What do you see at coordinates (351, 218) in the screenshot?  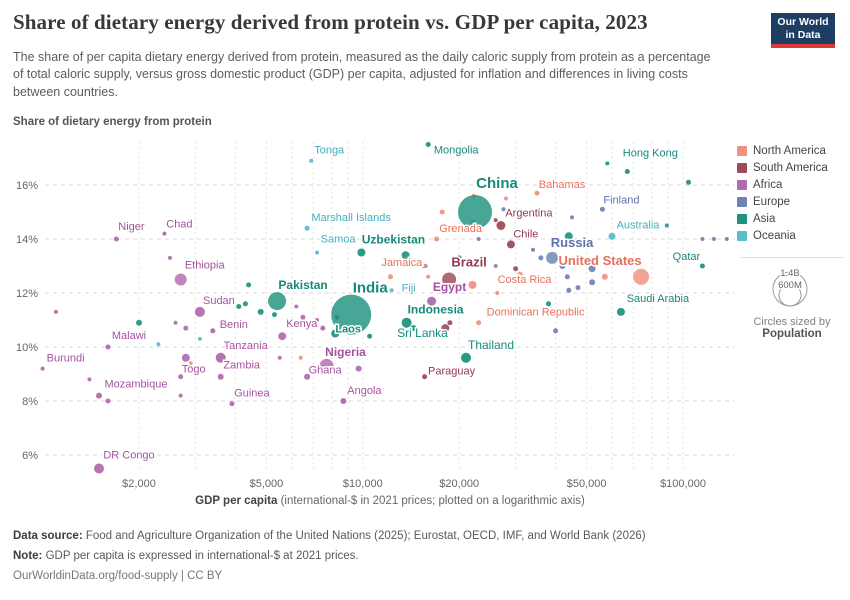 I see `country-label-marshall-islands: Marshall Islands` at bounding box center [351, 218].